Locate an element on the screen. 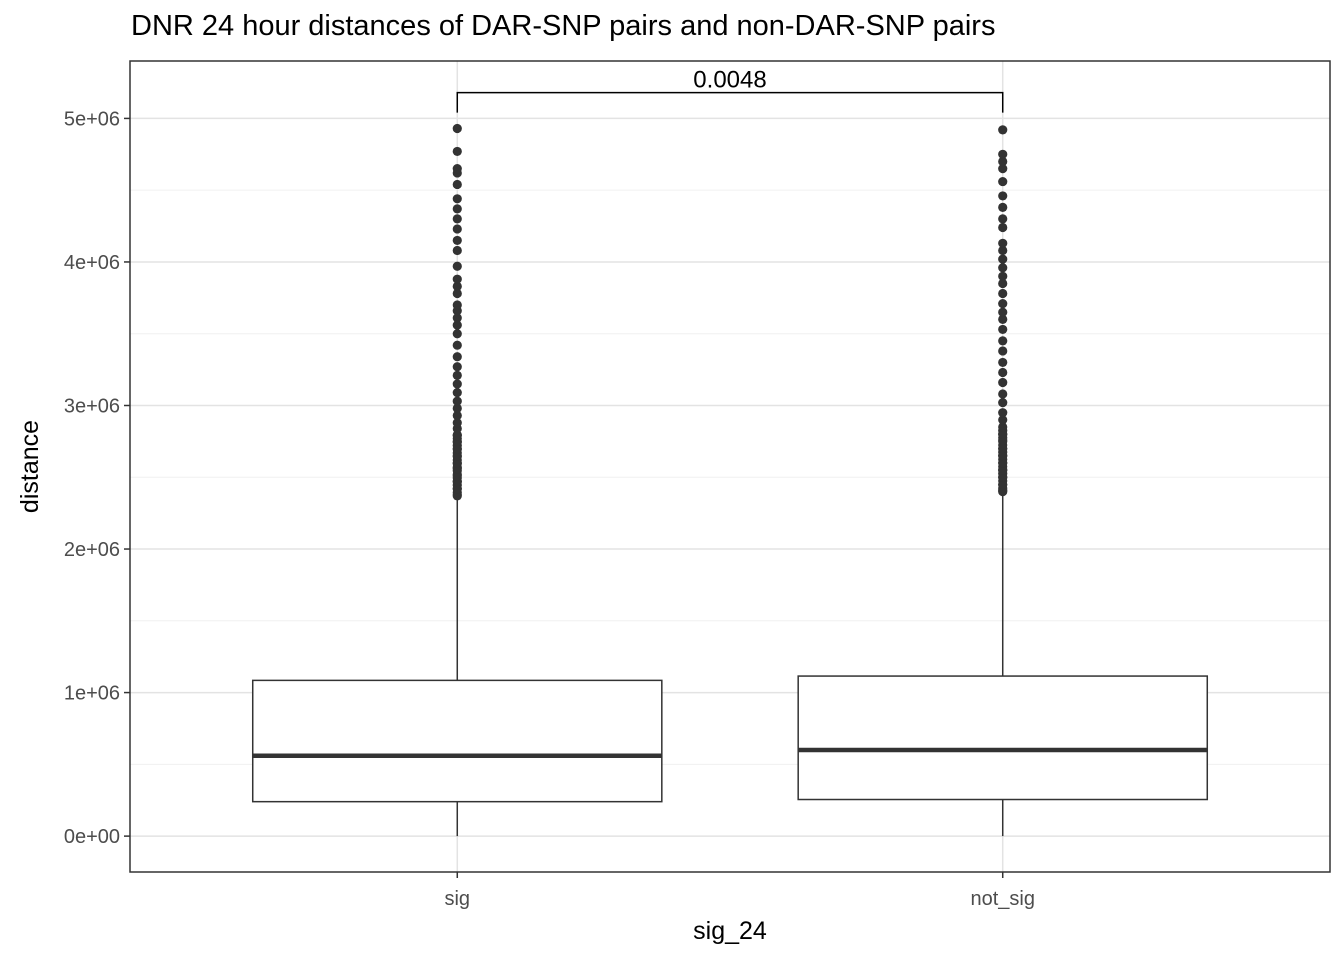 The height and width of the screenshot is (960, 1344). x-tick-label: not_sig is located at coordinates (1002, 899).